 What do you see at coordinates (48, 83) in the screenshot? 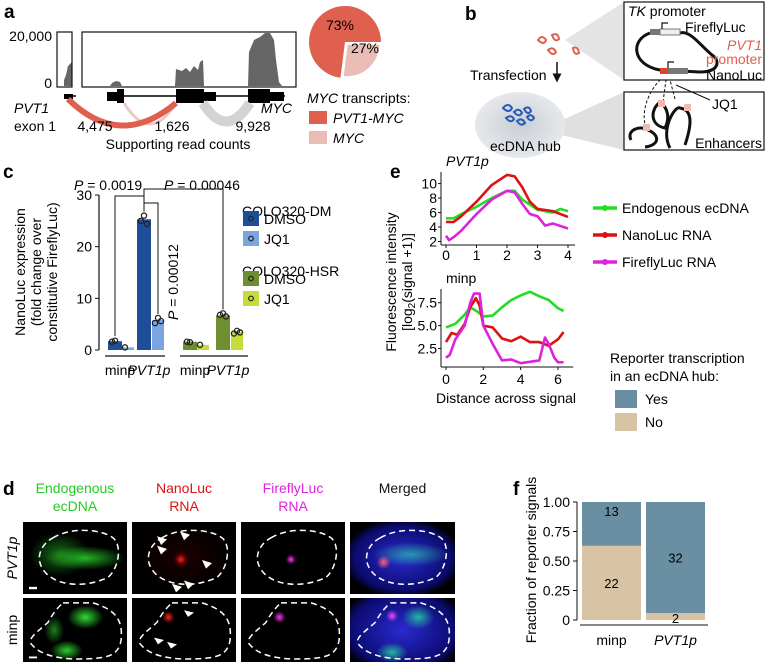
I see `y-tick-0: 0` at bounding box center [48, 83].